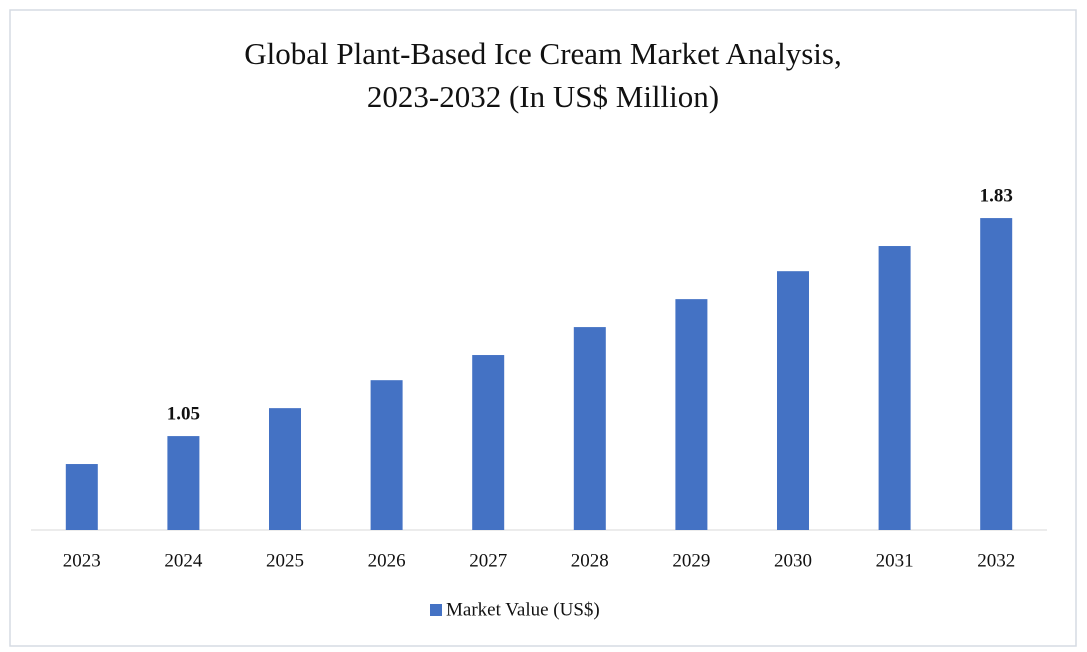  Describe the element at coordinates (996, 560) in the screenshot. I see `x-tick-label: 2032` at that location.